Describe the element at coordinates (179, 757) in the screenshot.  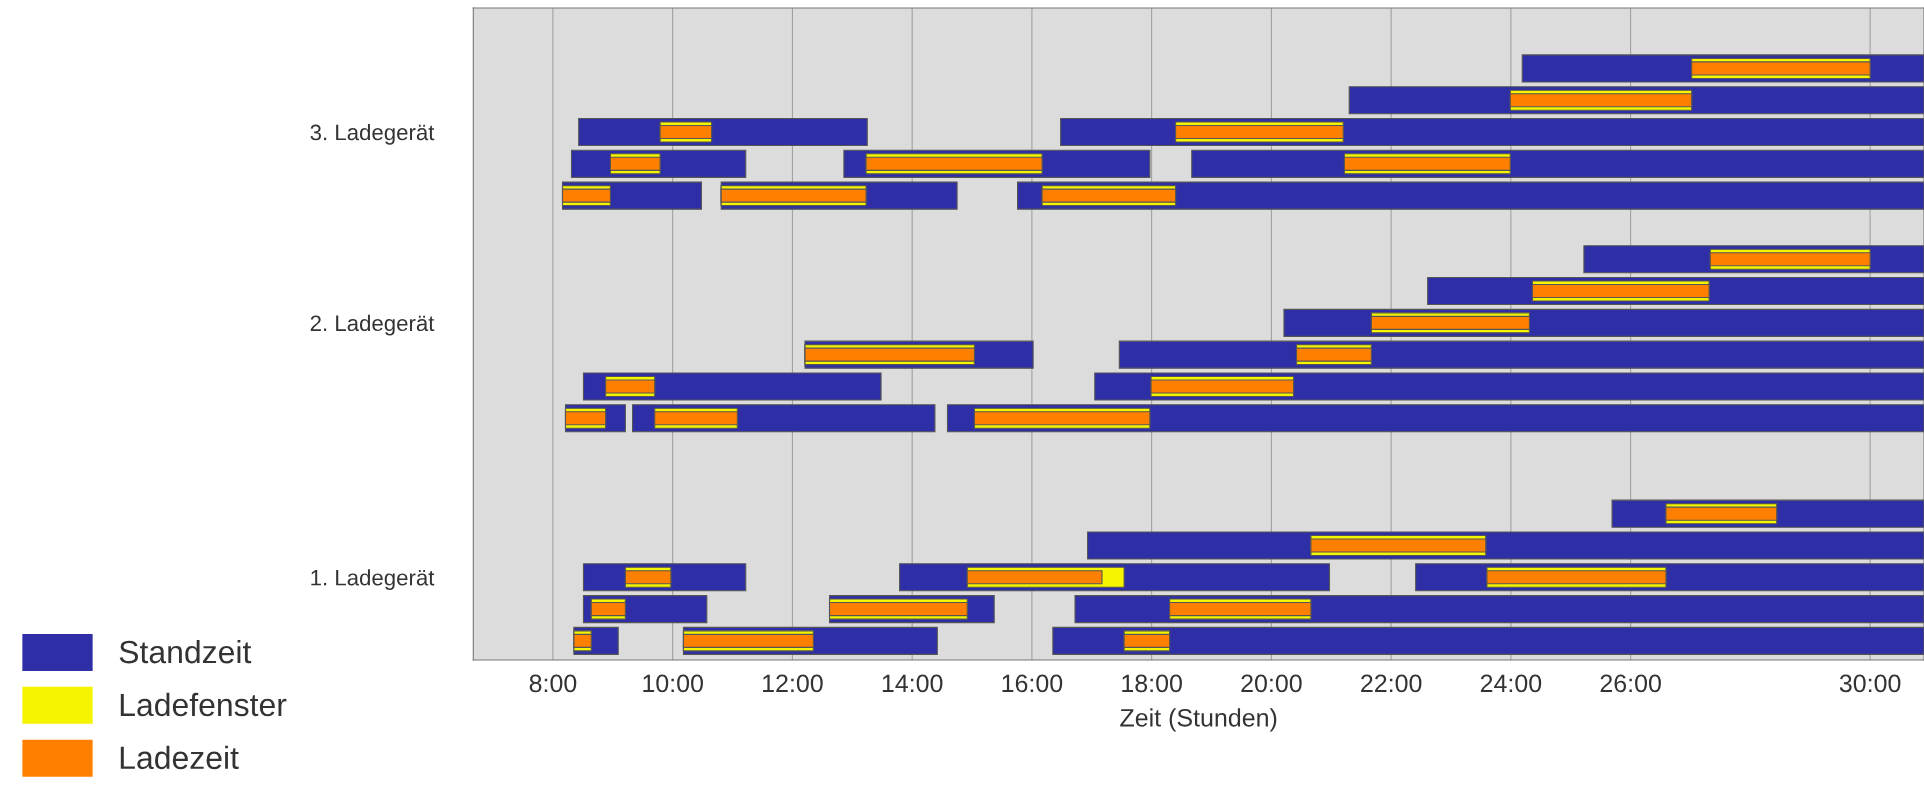
I see `legend-label: Ladezeit` at that location.